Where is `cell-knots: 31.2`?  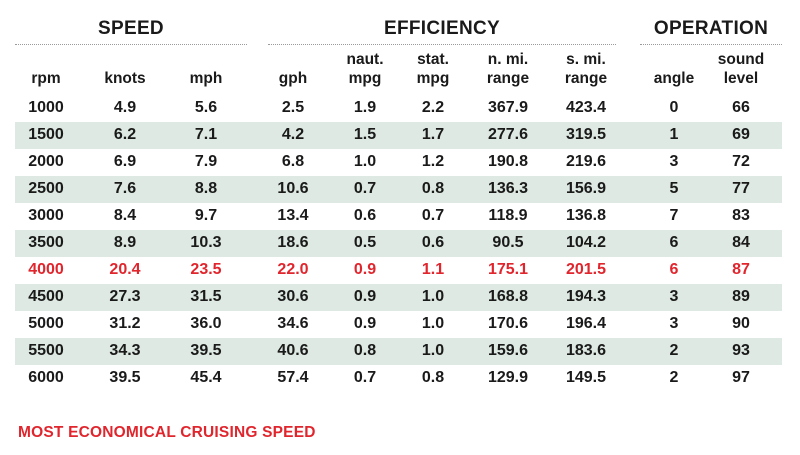 cell-knots: 31.2 is located at coordinates (125, 323).